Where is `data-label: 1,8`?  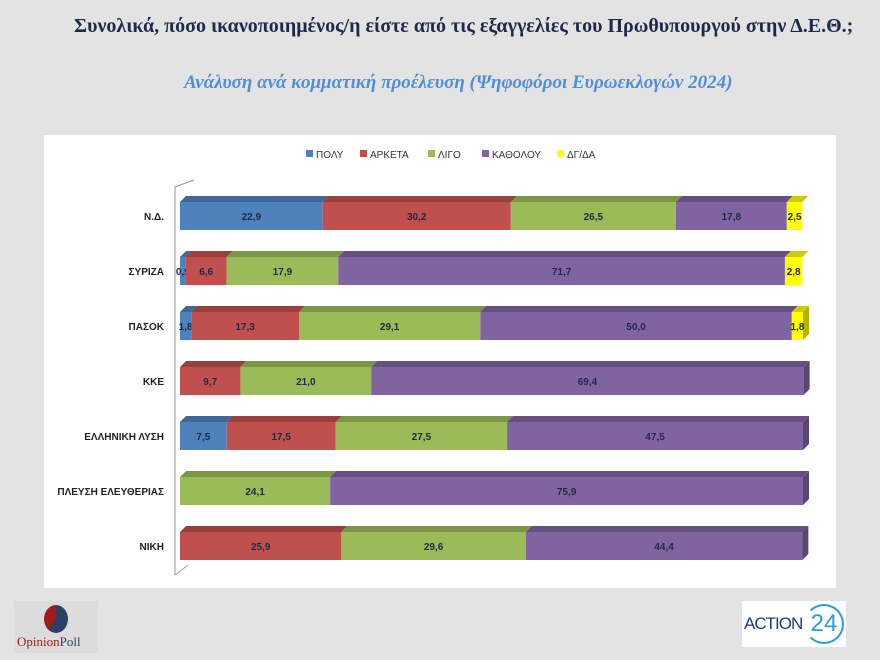
data-label: 1,8 is located at coordinates (797, 327).